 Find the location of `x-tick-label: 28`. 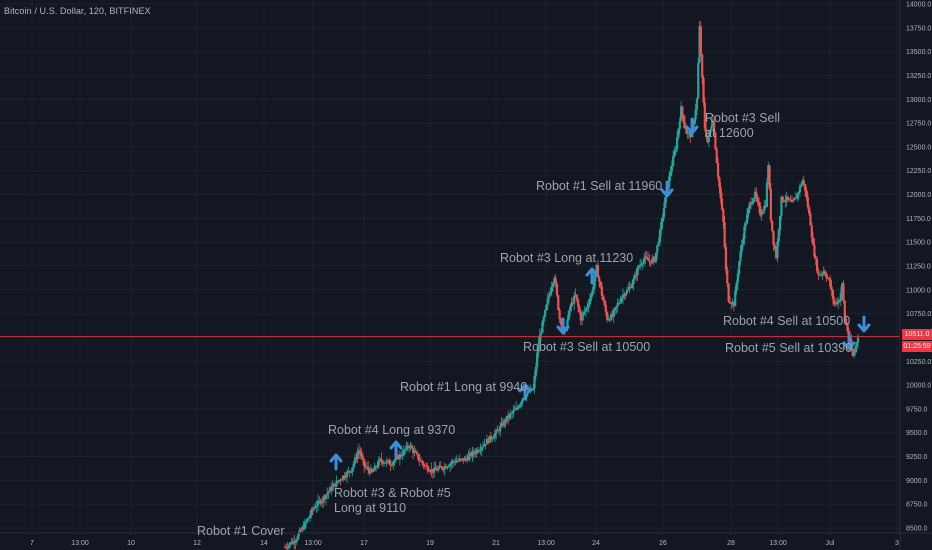

x-tick-label: 28 is located at coordinates (731, 543).